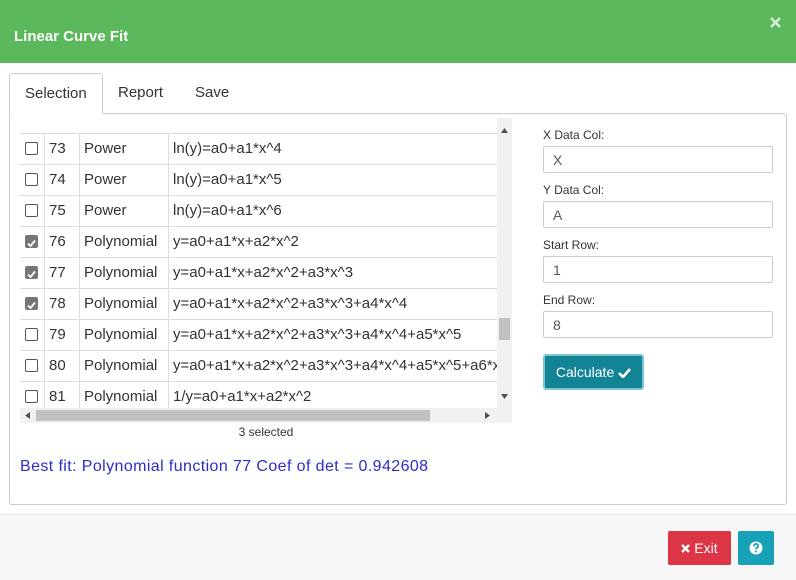  What do you see at coordinates (56, 93) in the screenshot?
I see `tab: Selection` at bounding box center [56, 93].